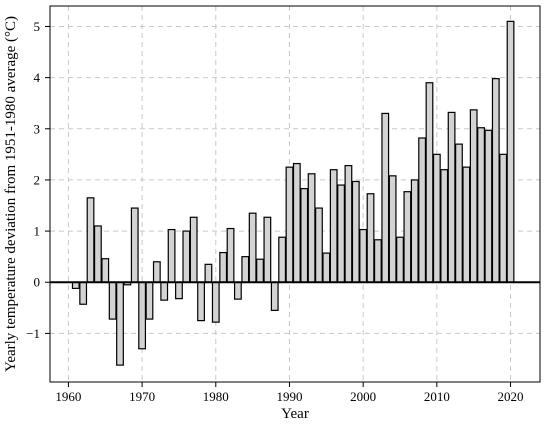  What do you see at coordinates (370, 238) in the screenshot?
I see `bar-2001` at bounding box center [370, 238].